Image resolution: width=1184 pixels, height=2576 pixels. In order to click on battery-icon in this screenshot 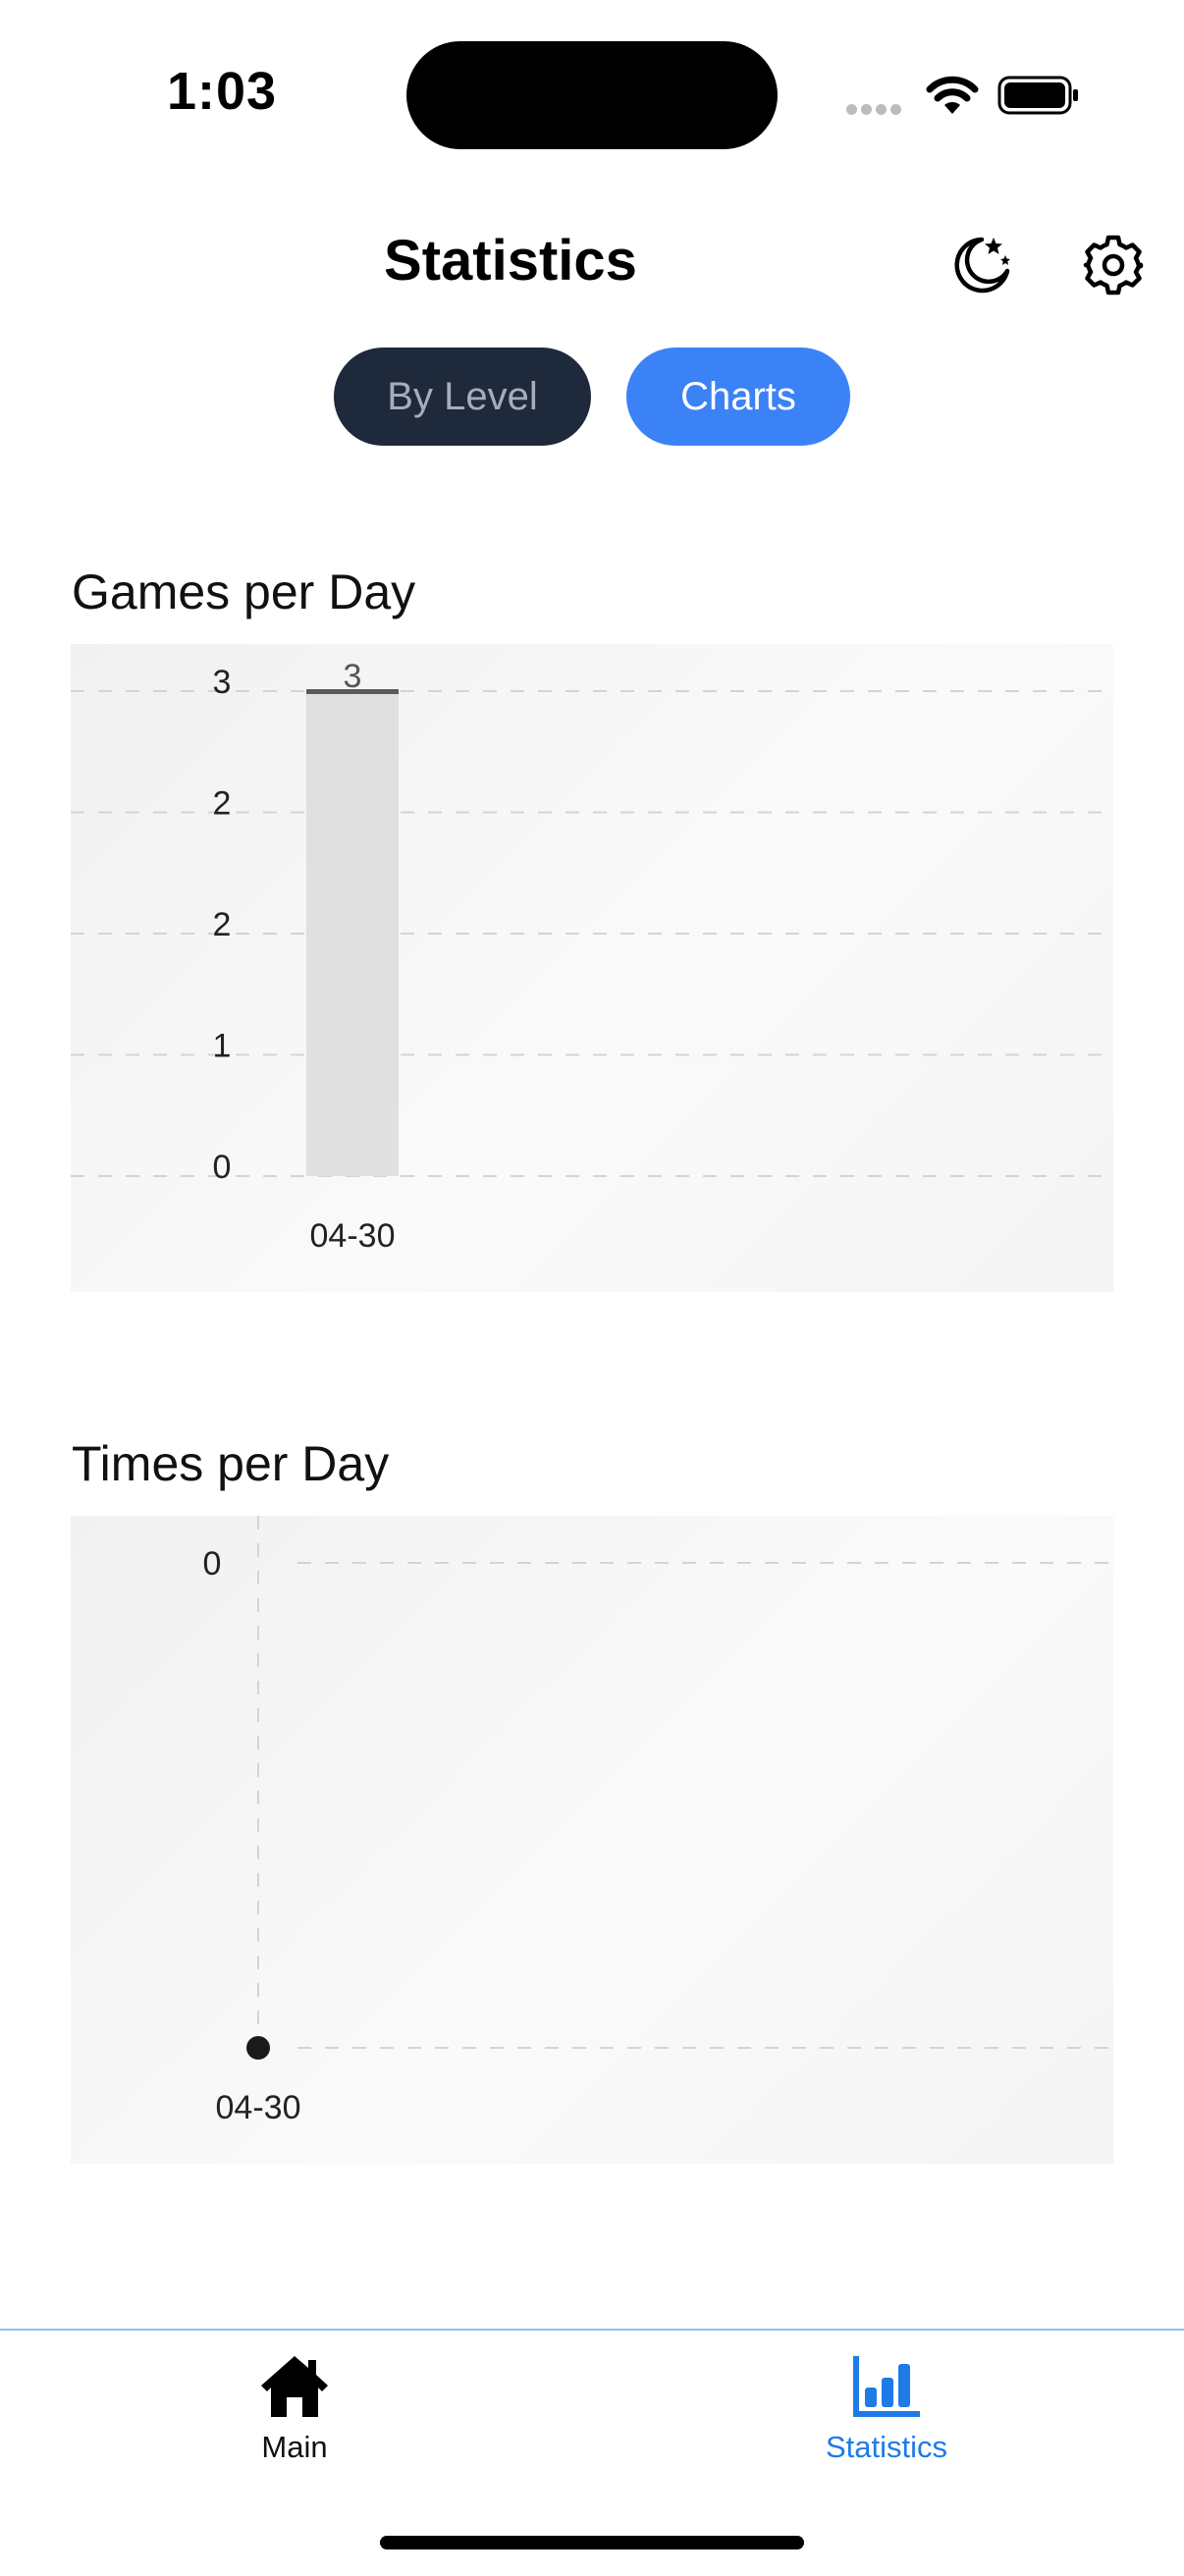, I will do `click(1037, 95)`.